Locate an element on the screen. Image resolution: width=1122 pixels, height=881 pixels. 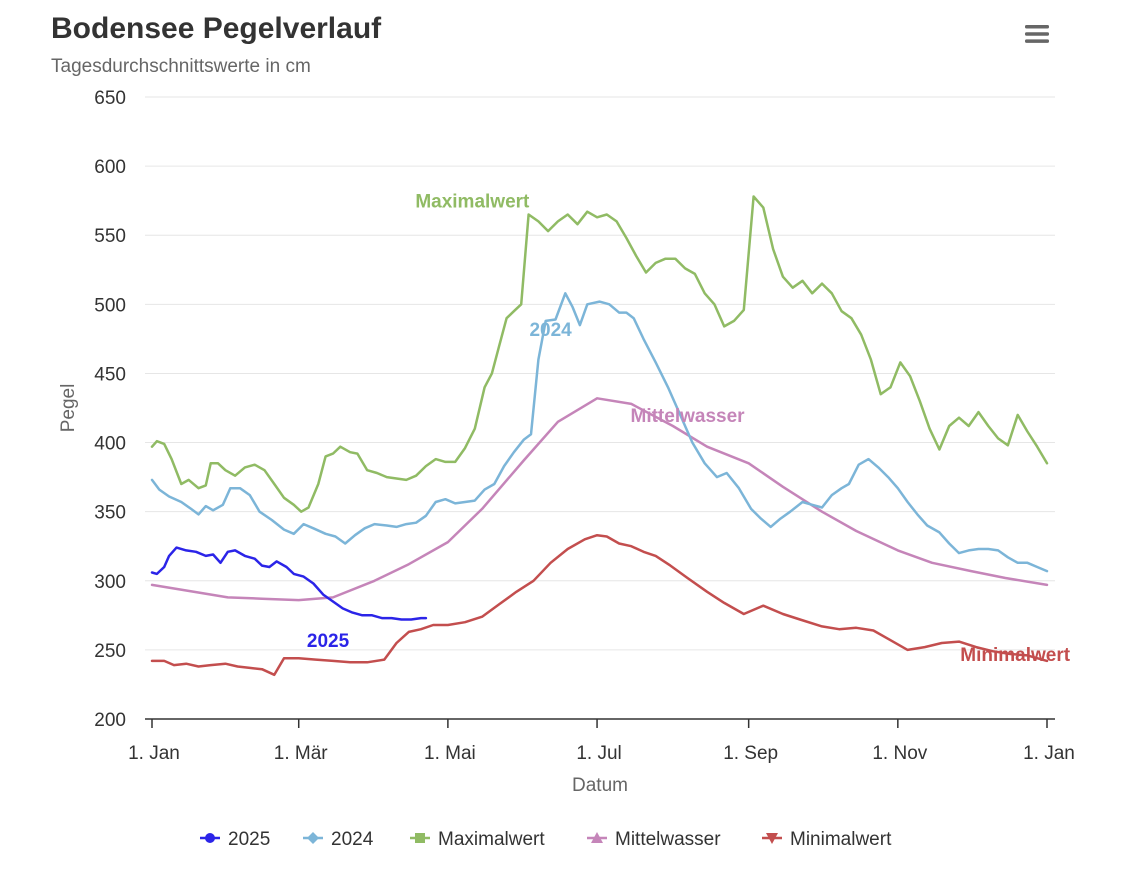
x-tick-label: 1. Mär is located at coordinates (301, 753).